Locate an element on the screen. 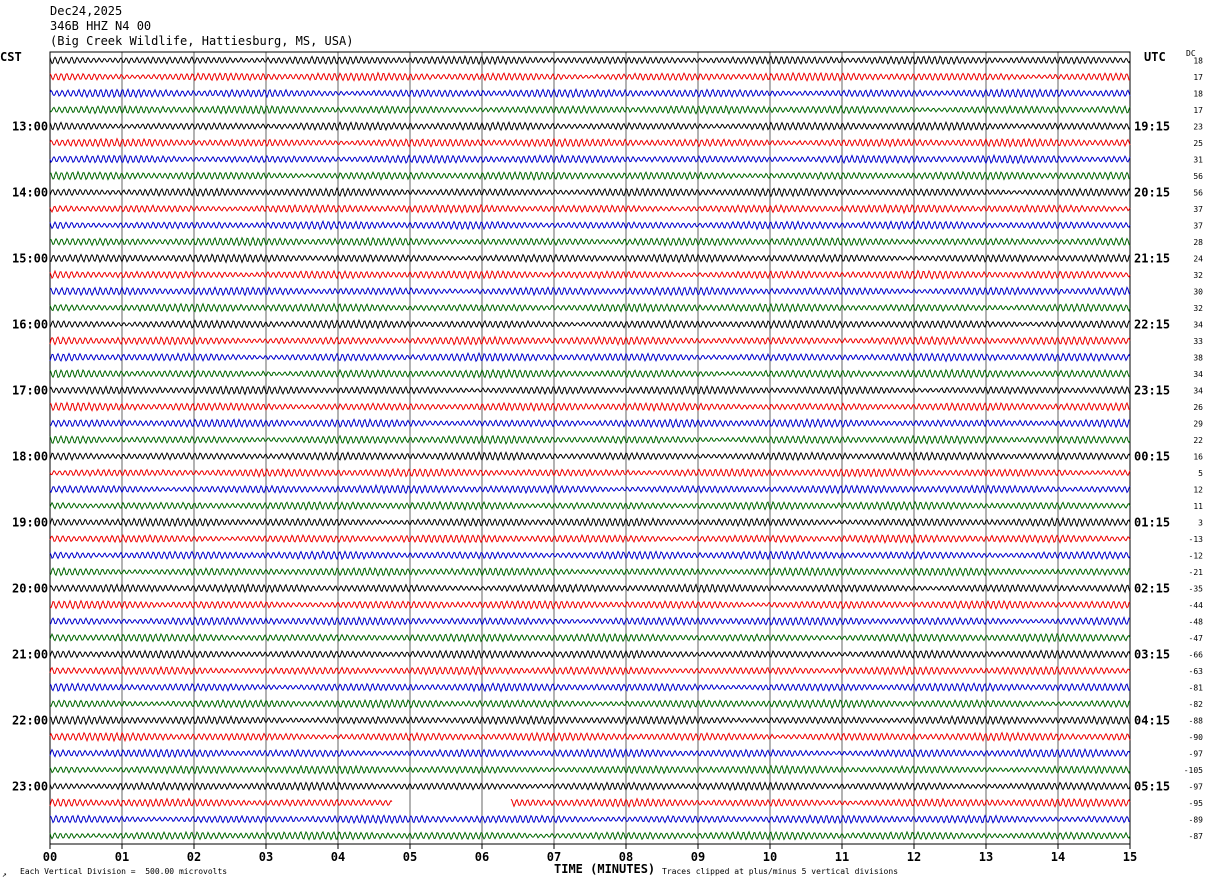 The image size is (1210, 886). left-hour-label: 20:00 is located at coordinates (30, 588).